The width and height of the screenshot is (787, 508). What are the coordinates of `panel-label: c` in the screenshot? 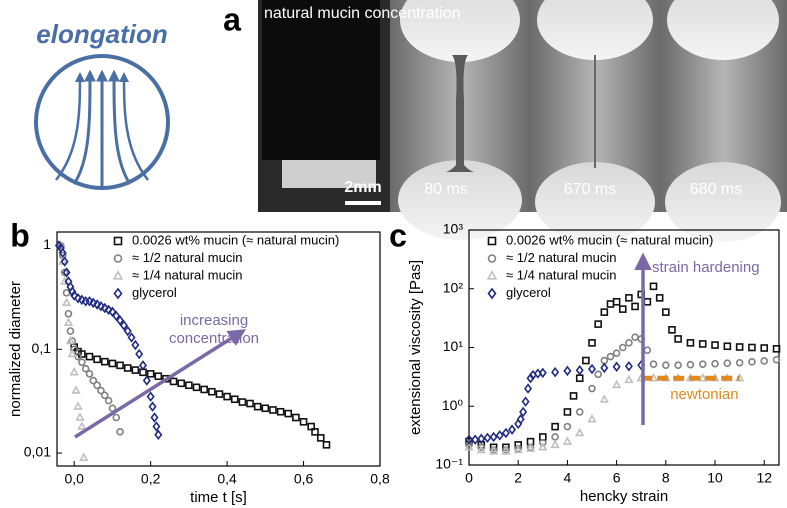 It's located at (398, 235).